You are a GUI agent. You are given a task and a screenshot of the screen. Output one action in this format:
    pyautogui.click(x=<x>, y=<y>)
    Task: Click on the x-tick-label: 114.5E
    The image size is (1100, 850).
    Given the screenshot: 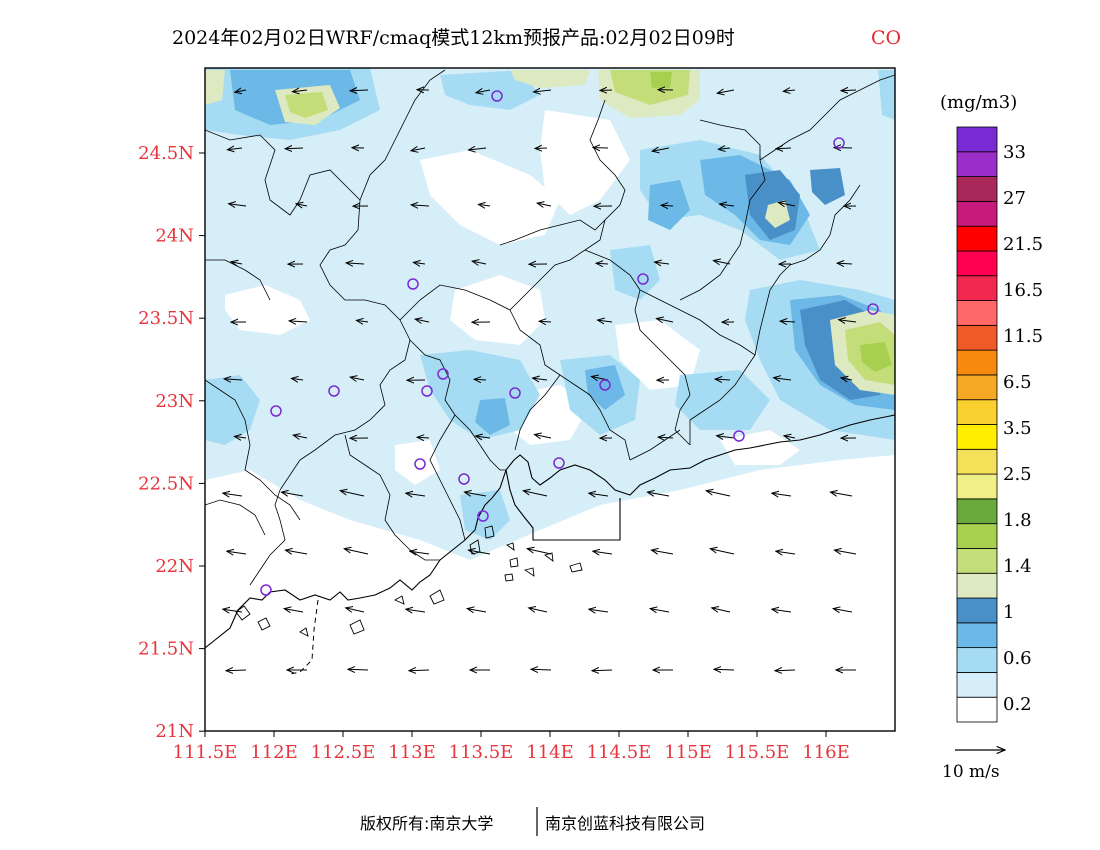 What is the action you would take?
    pyautogui.click(x=619, y=752)
    